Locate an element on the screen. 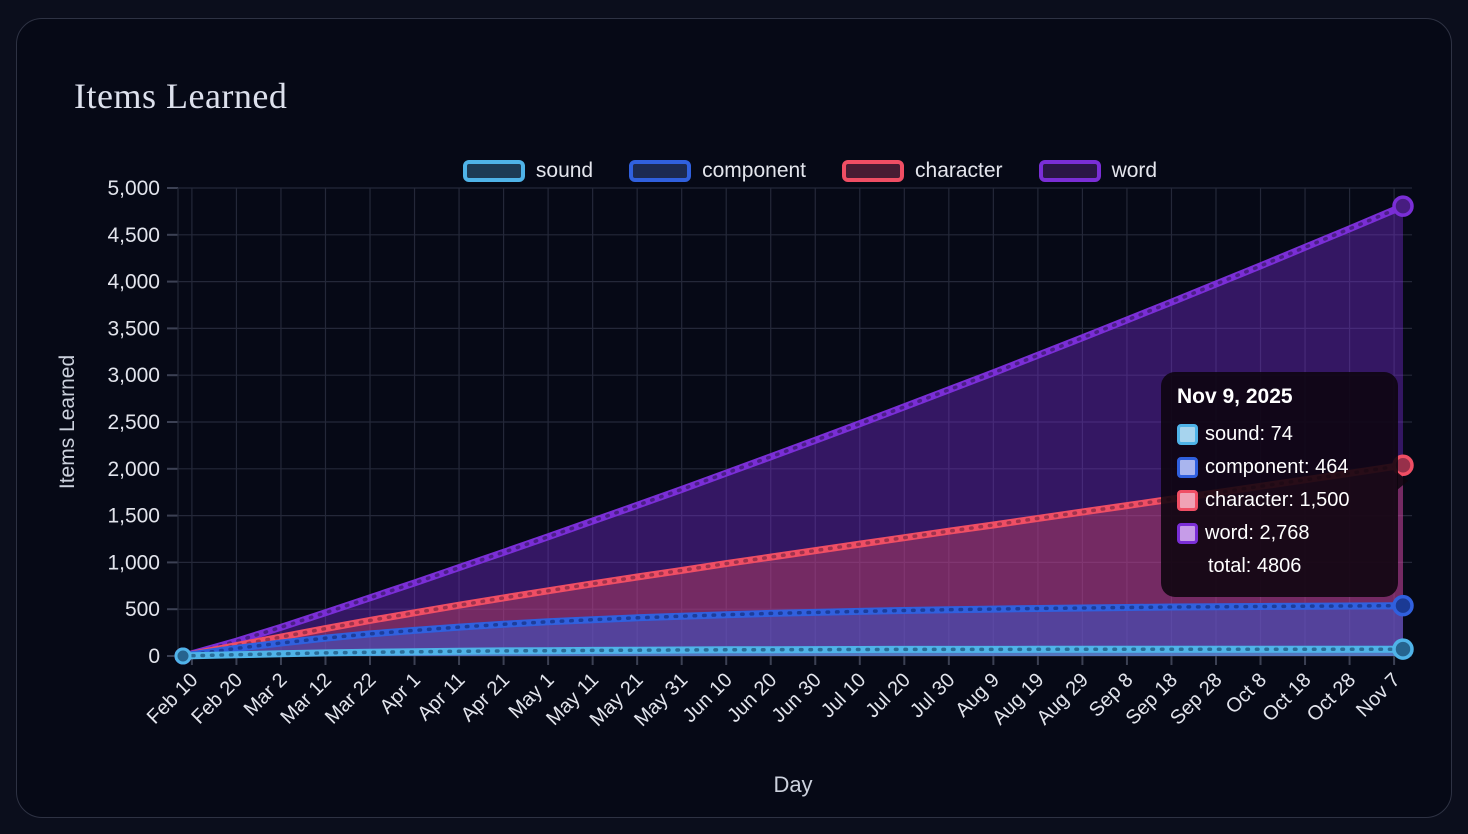 Image resolution: width=1468 pixels, height=834 pixels. y-tick-label: 4,000 is located at coordinates (133, 282).